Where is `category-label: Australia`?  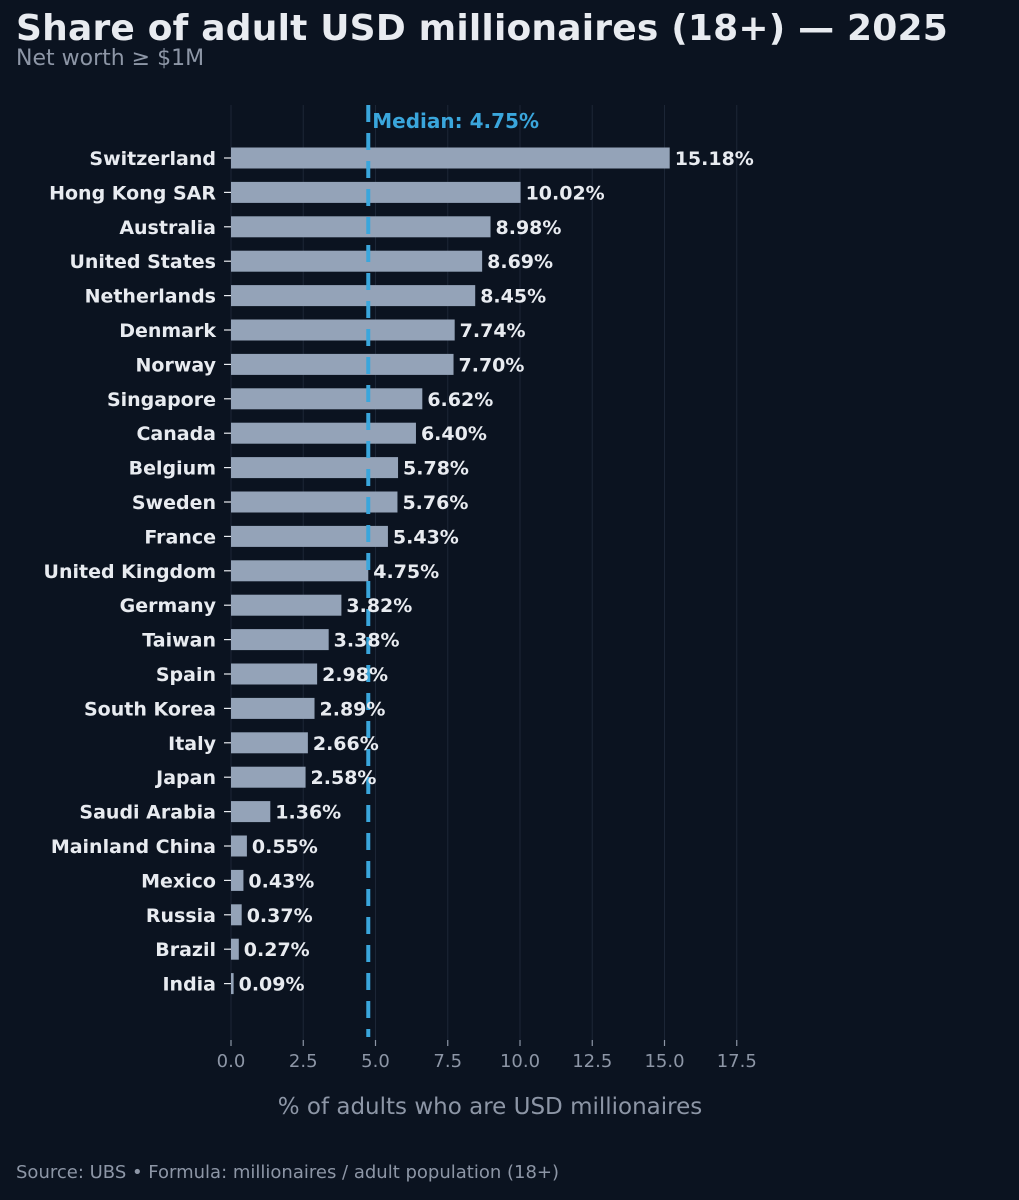 category-label: Australia is located at coordinates (167, 228).